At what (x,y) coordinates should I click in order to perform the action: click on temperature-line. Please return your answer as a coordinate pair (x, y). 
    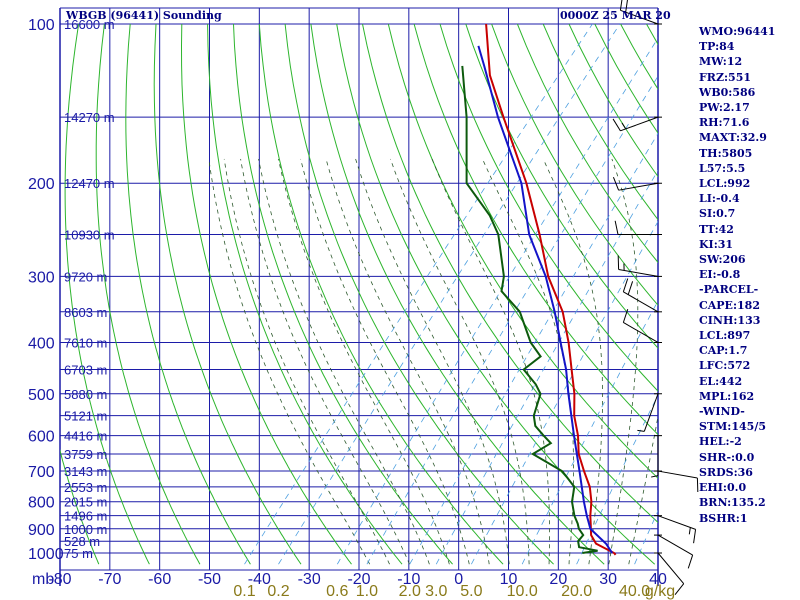
    Looking at the image, I should click on (551, 290).